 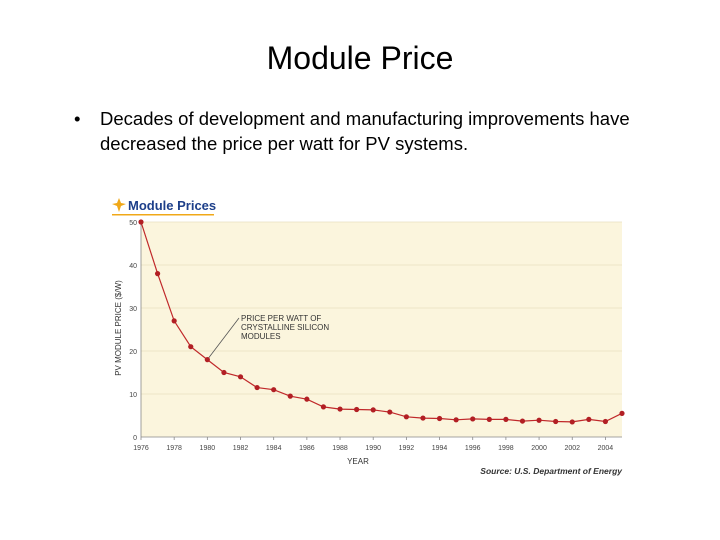 What do you see at coordinates (133, 309) in the screenshot?
I see `y-tick-label: 30` at bounding box center [133, 309].